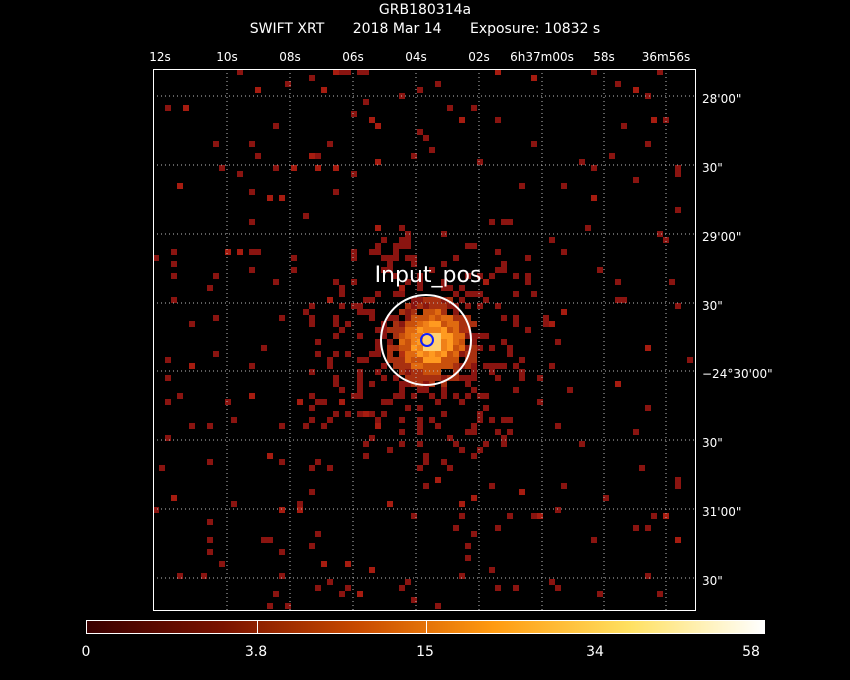 This screenshot has height=680, width=850. What do you see at coordinates (257, 627) in the screenshot?
I see `colorbar-divider` at bounding box center [257, 627].